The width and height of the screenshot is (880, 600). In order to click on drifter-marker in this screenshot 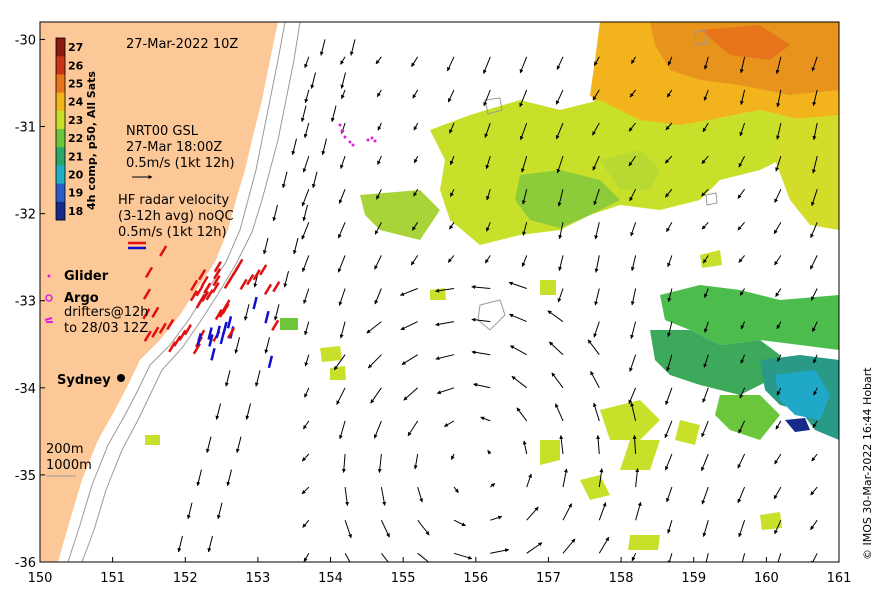, I will do `click(48, 320)`.